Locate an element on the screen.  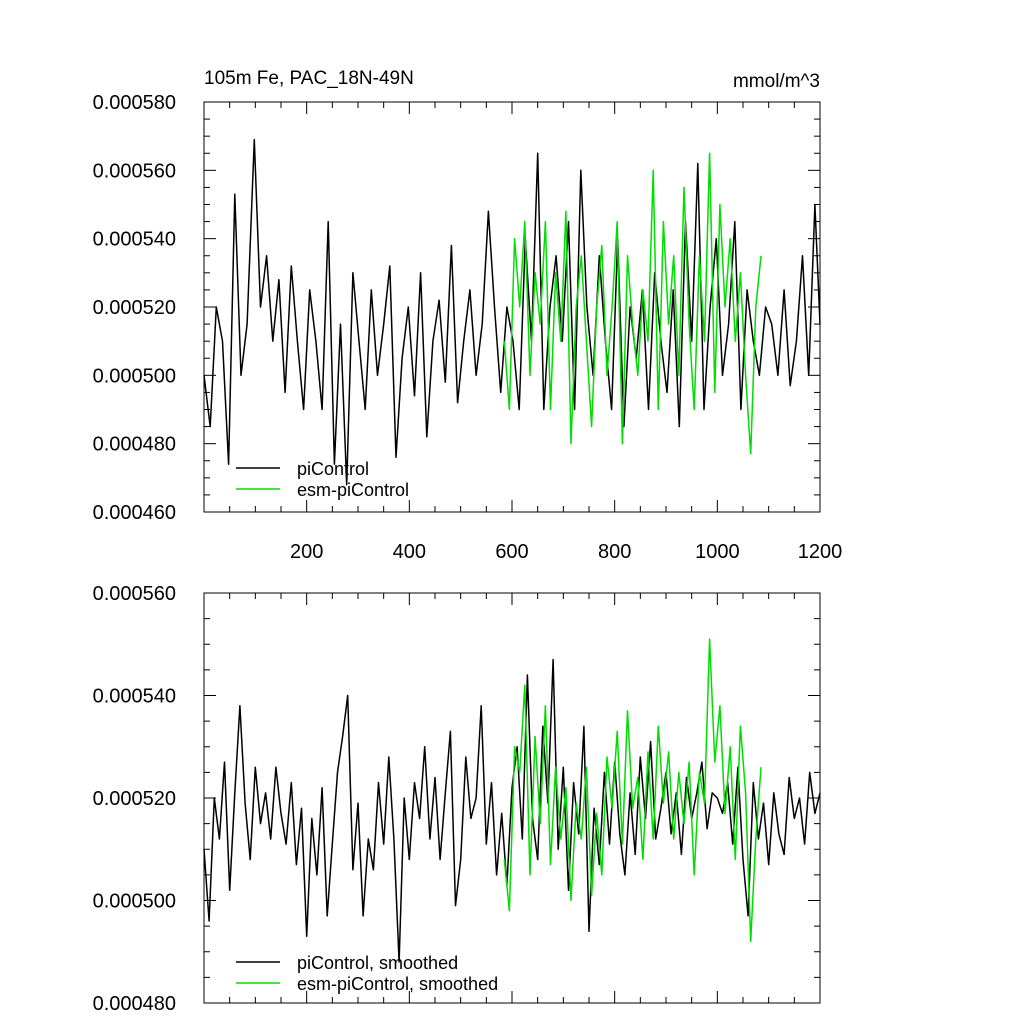
top-panel-legend: piControl esm-piControl is located at coordinates (322, 479).